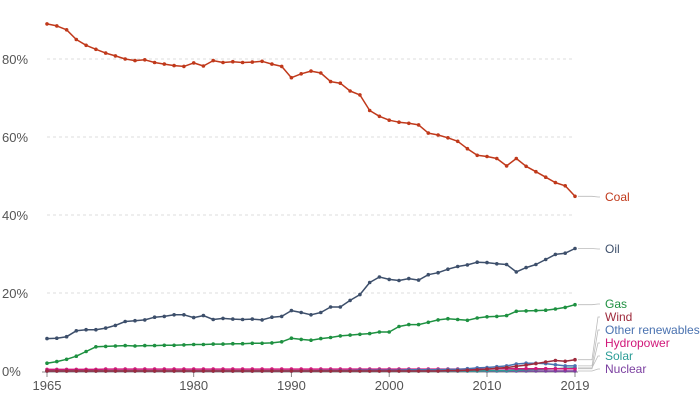 This screenshot has width=700, height=413. What do you see at coordinates (589, 356) in the screenshot?
I see `legend-leader-hydropower` at bounding box center [589, 356].